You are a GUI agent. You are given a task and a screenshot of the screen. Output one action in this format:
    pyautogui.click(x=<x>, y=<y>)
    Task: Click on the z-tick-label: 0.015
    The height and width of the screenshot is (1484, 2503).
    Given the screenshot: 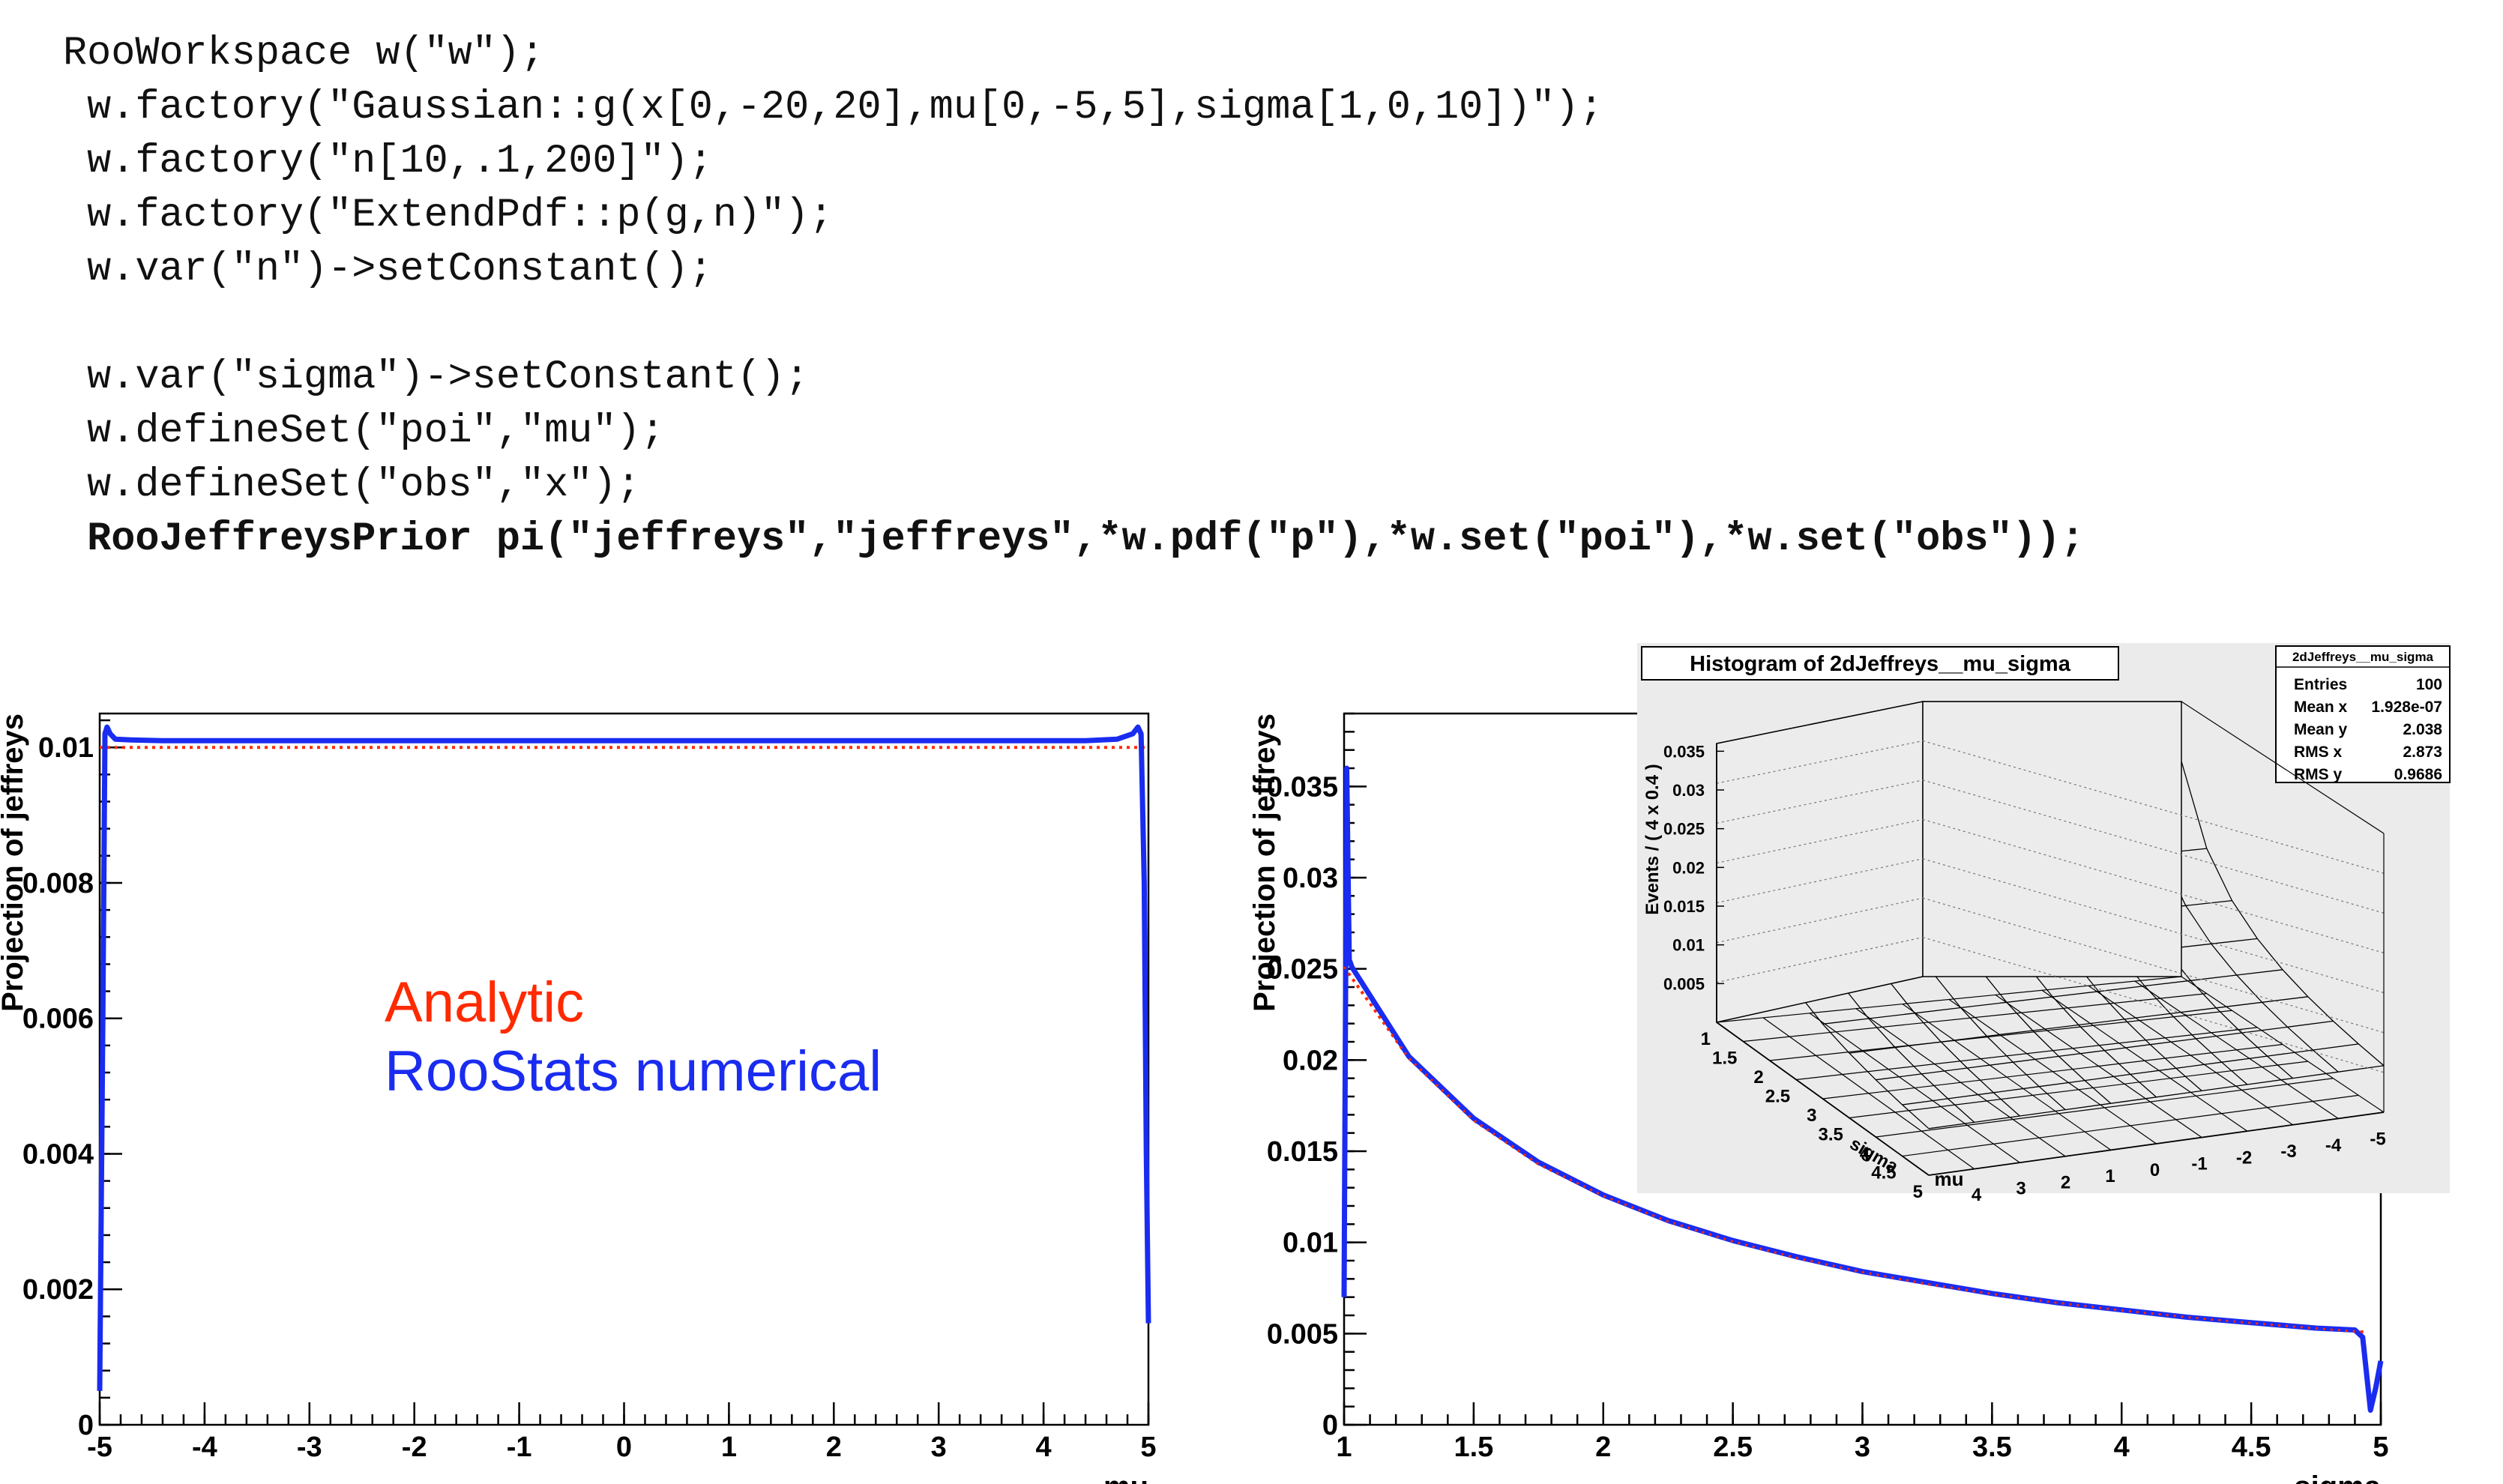 What is the action you would take?
    pyautogui.click(x=1684, y=907)
    